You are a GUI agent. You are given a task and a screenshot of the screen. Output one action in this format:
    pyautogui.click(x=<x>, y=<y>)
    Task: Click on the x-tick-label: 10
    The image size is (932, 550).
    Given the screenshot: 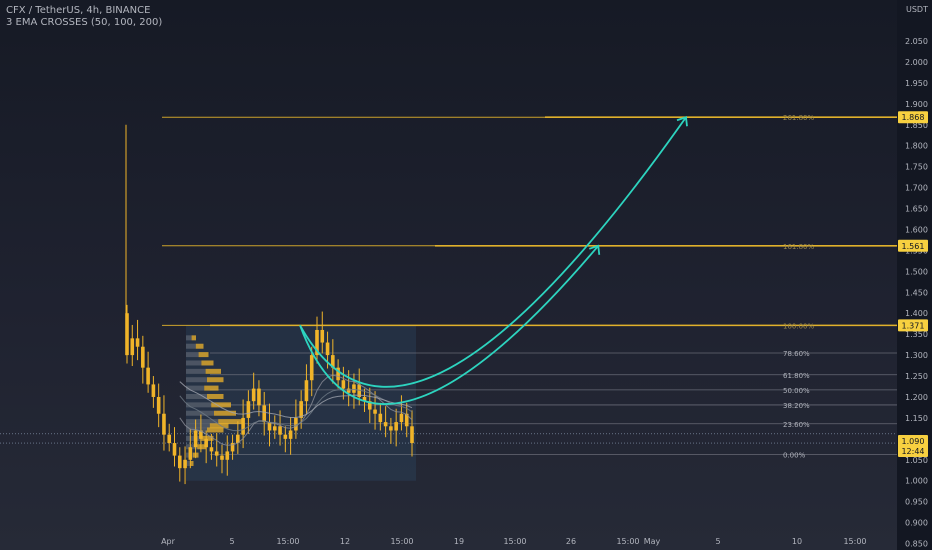 What is the action you would take?
    pyautogui.click(x=797, y=541)
    